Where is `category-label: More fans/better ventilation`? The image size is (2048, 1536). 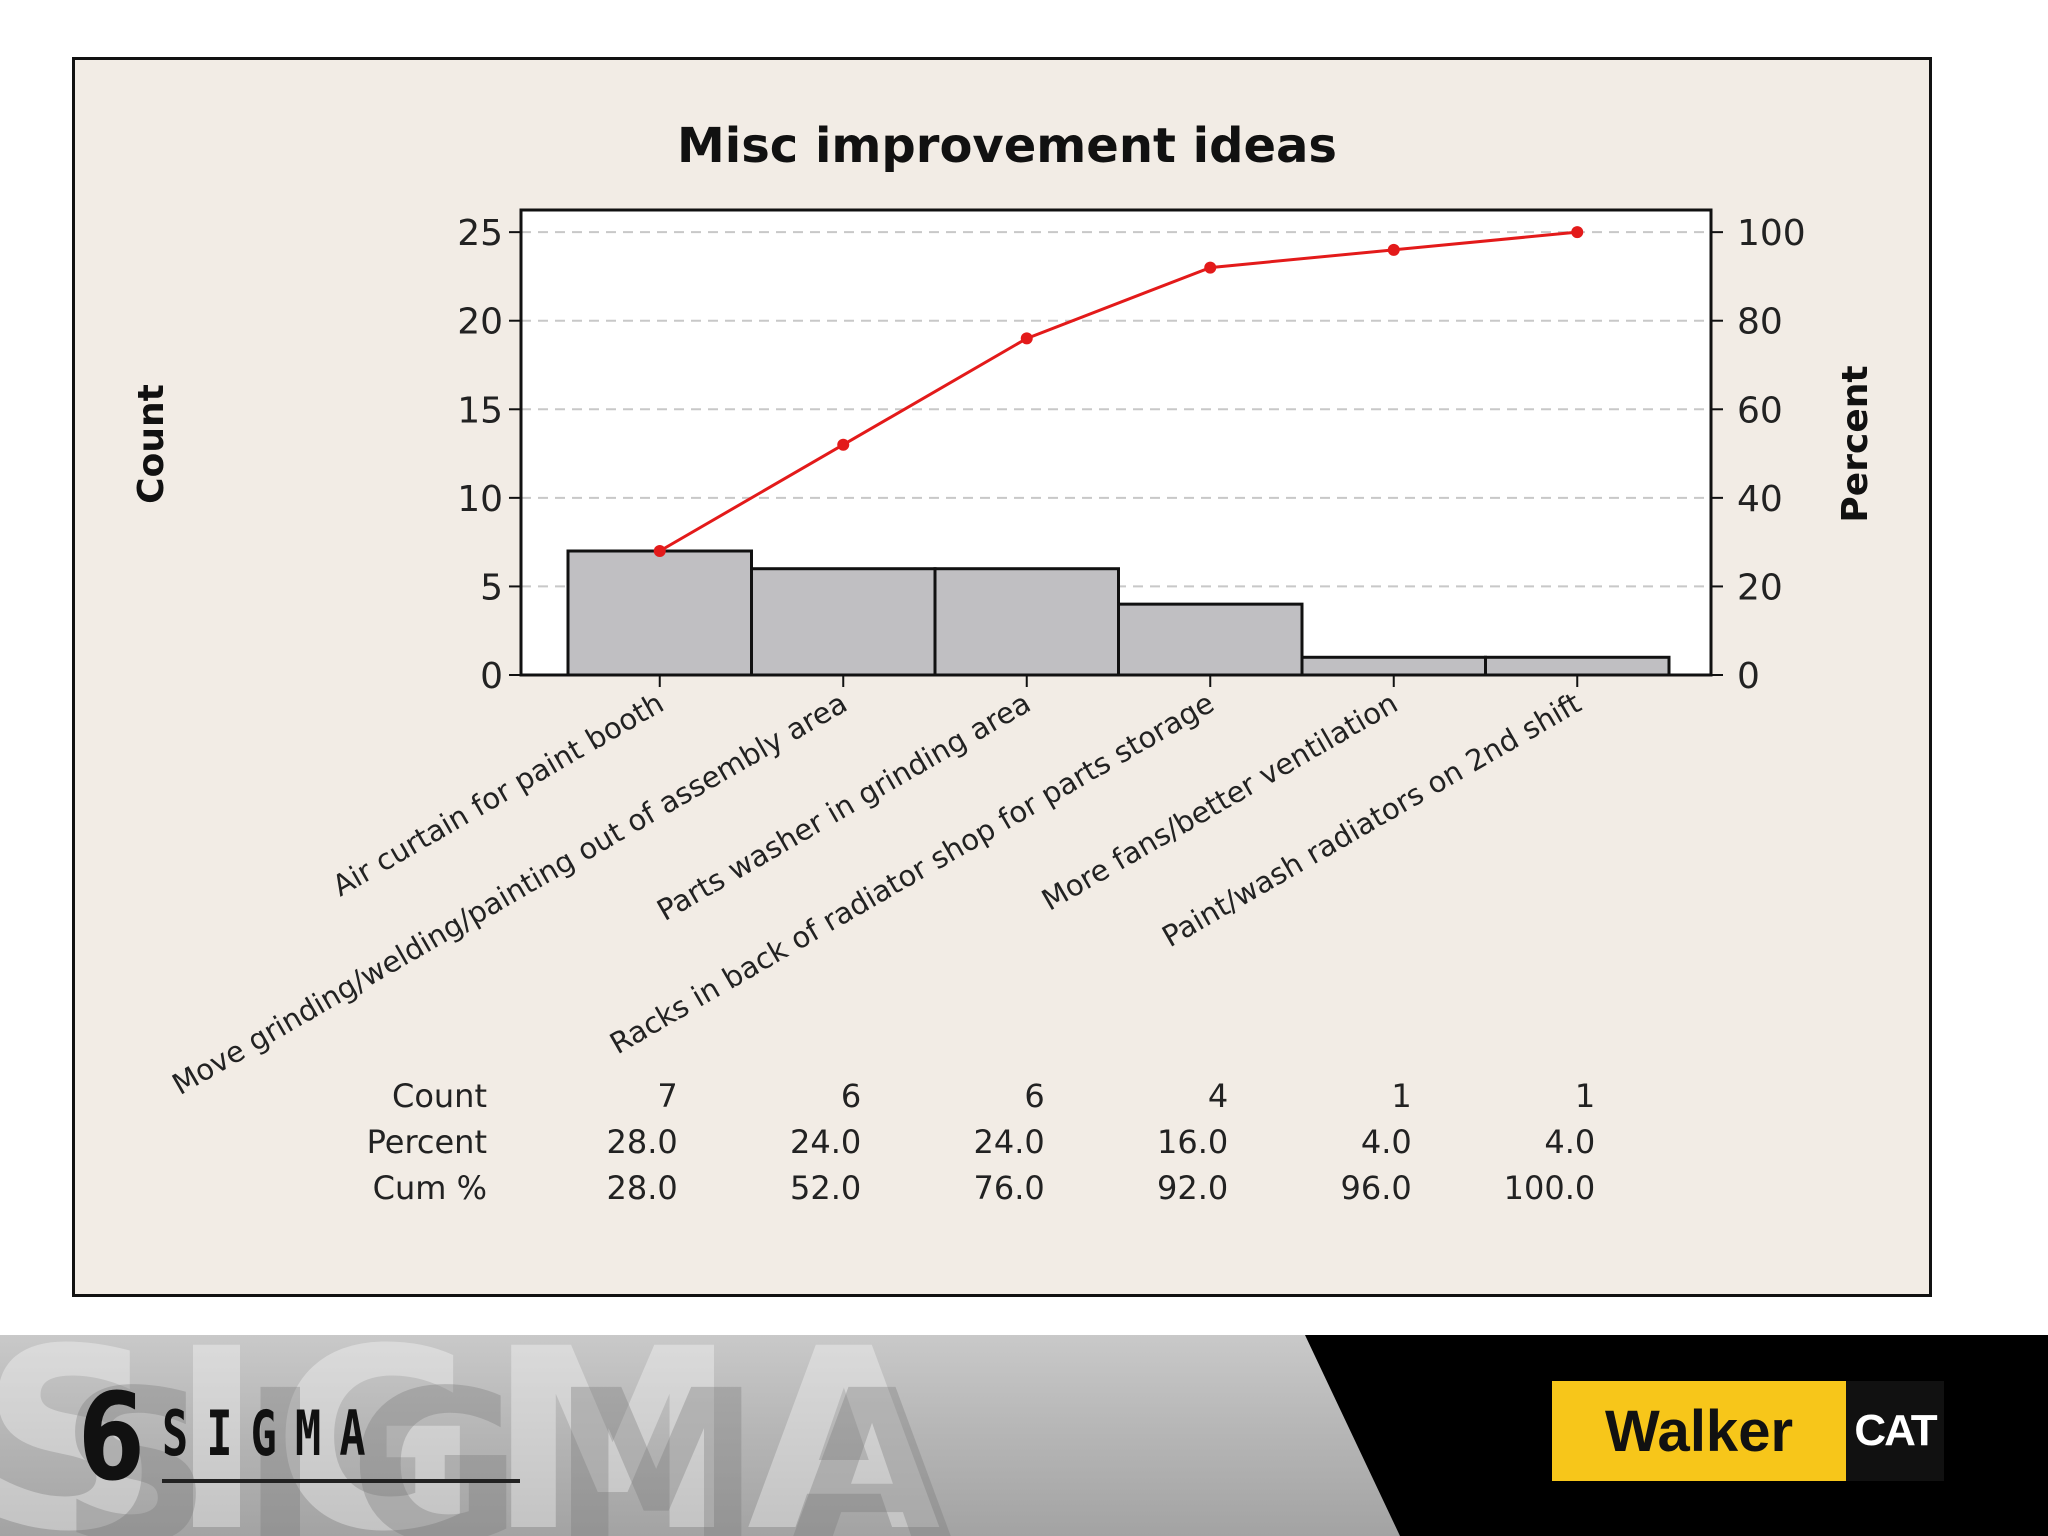
category-label: More fans/better ventilation is located at coordinates (1219, 802).